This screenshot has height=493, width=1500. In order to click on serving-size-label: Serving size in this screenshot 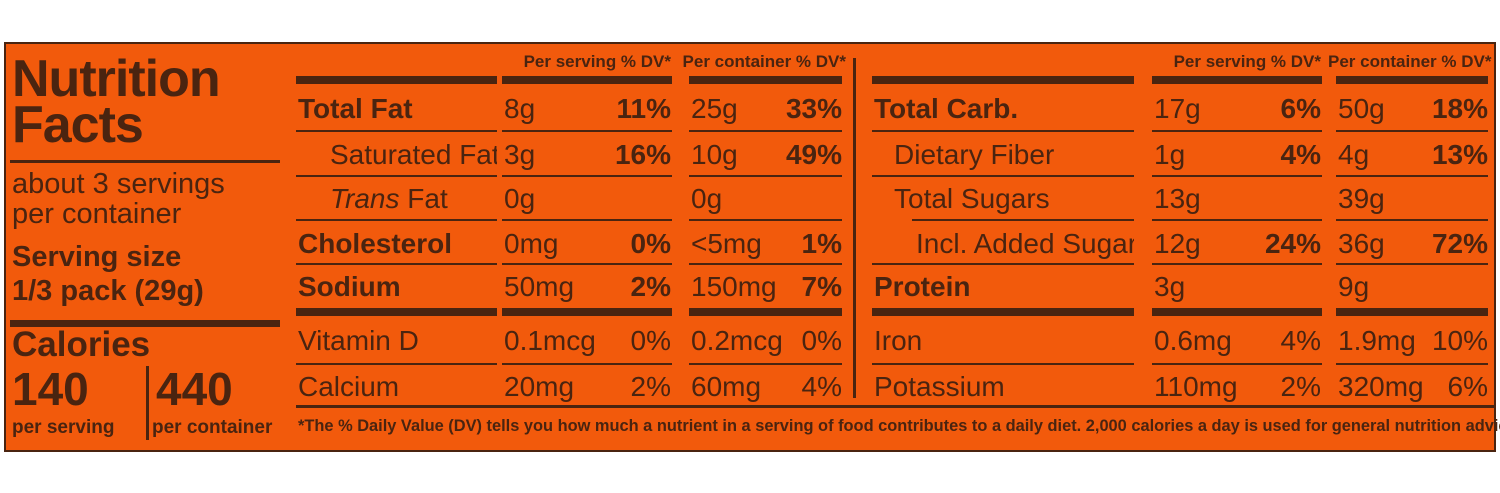, I will do `click(97, 257)`.